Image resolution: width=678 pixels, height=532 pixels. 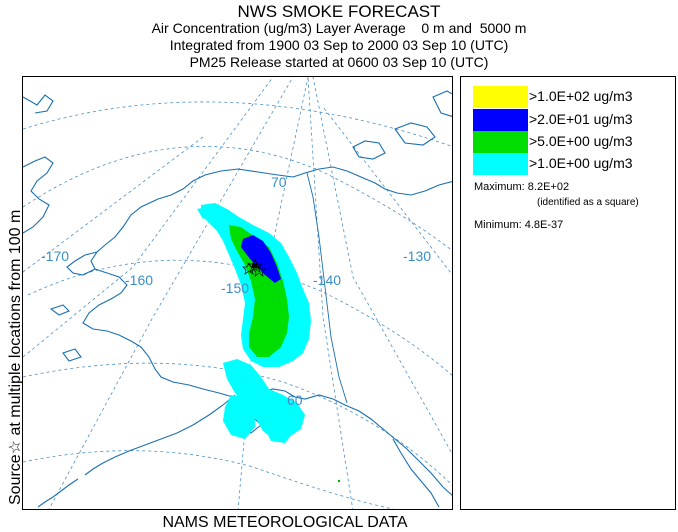 What do you see at coordinates (254, 265) in the screenshot?
I see `maximum-square-marker` at bounding box center [254, 265].